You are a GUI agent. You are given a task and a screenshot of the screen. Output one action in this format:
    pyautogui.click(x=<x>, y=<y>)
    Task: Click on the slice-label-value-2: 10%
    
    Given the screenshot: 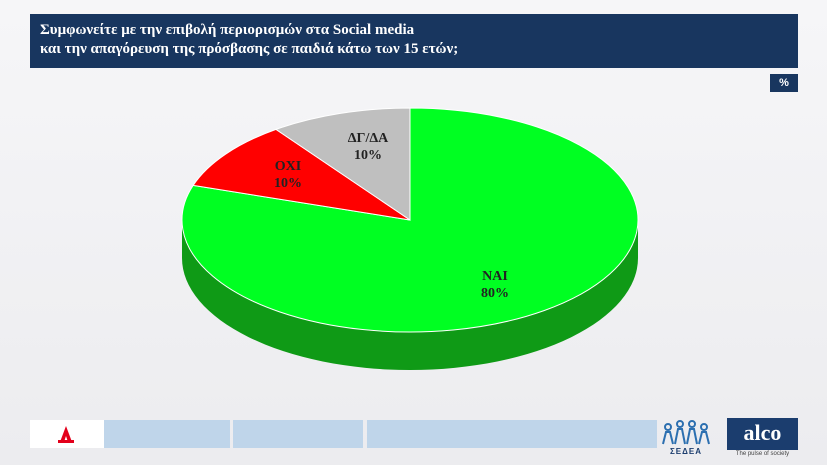 What is the action you would take?
    pyautogui.click(x=368, y=155)
    